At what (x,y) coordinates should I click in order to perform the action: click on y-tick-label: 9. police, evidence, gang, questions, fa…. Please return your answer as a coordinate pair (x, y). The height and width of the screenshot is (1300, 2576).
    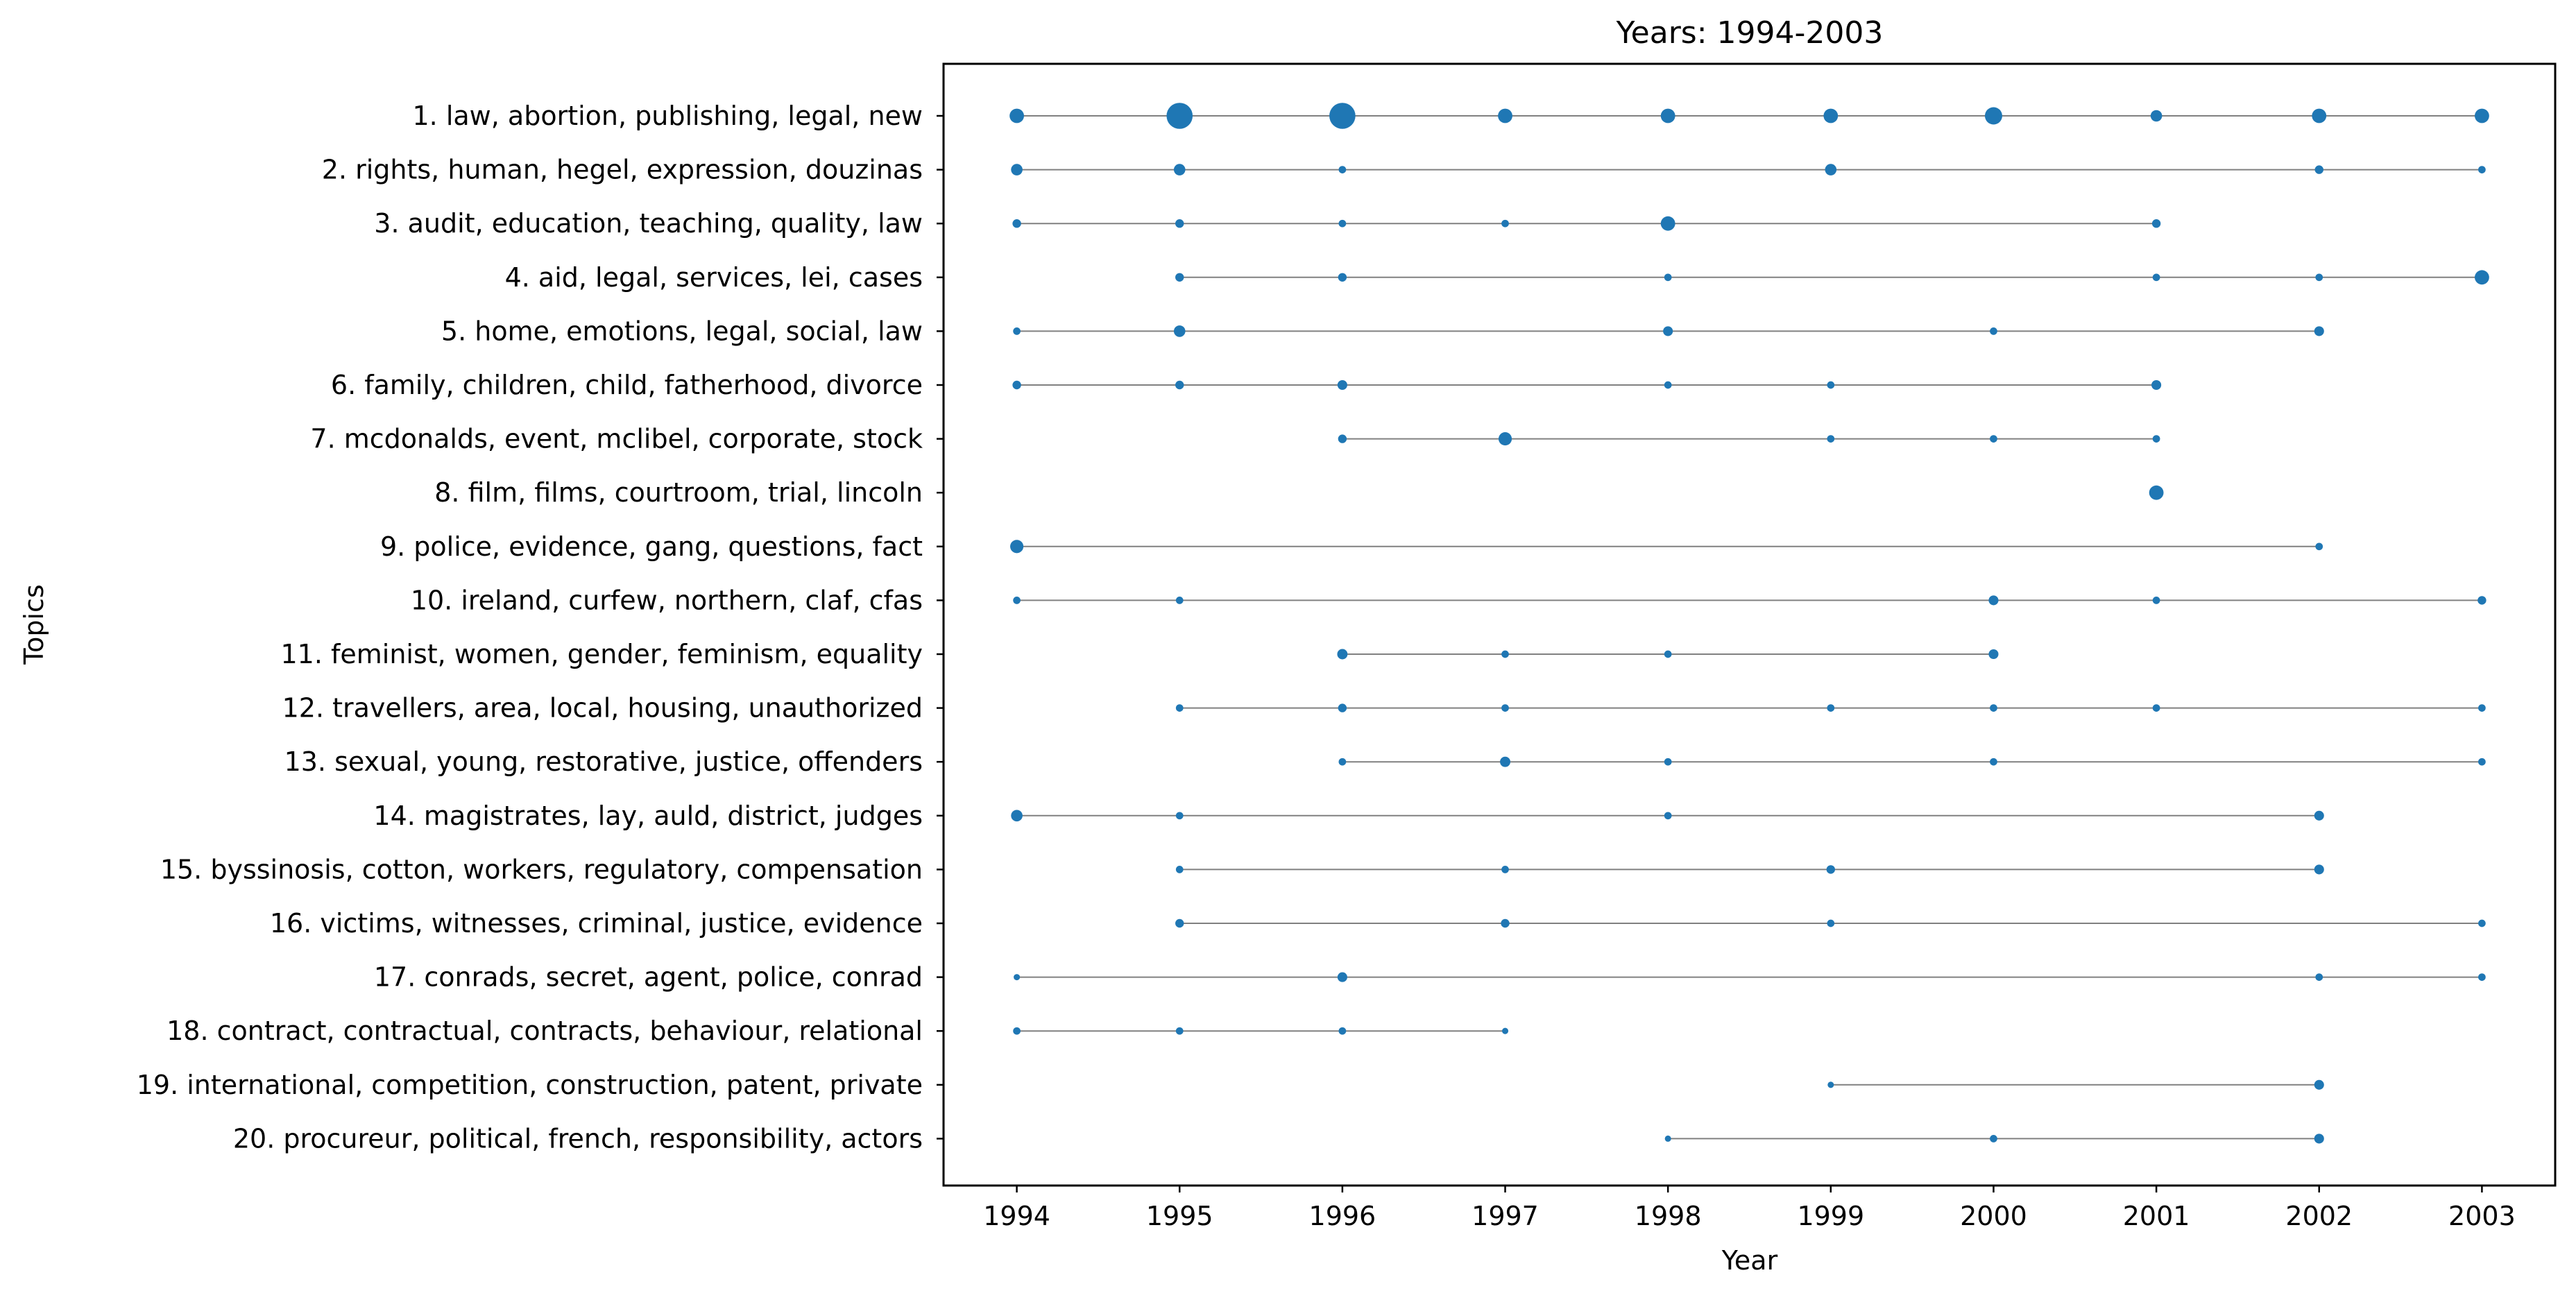
    Looking at the image, I should click on (651, 546).